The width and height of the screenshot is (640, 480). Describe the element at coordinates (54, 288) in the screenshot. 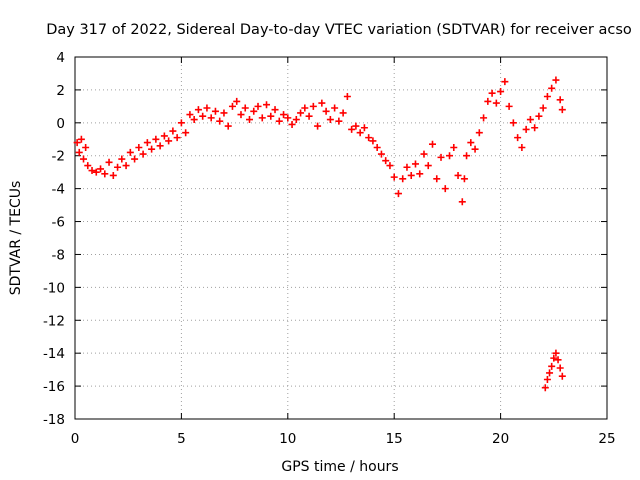

I see `y-tick-label: -10` at that location.